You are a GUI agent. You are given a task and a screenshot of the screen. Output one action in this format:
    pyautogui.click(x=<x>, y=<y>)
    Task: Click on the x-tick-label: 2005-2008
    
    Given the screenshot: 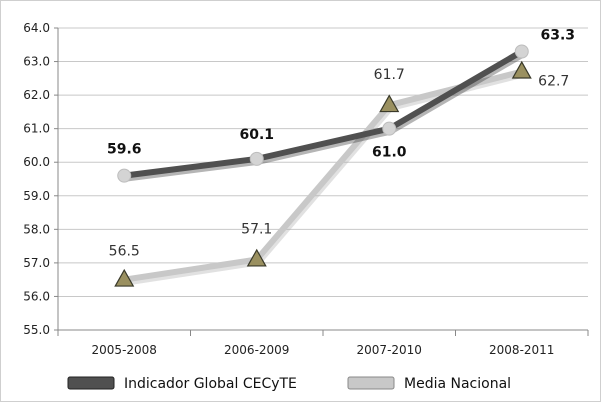 What is the action you would take?
    pyautogui.click(x=124, y=350)
    